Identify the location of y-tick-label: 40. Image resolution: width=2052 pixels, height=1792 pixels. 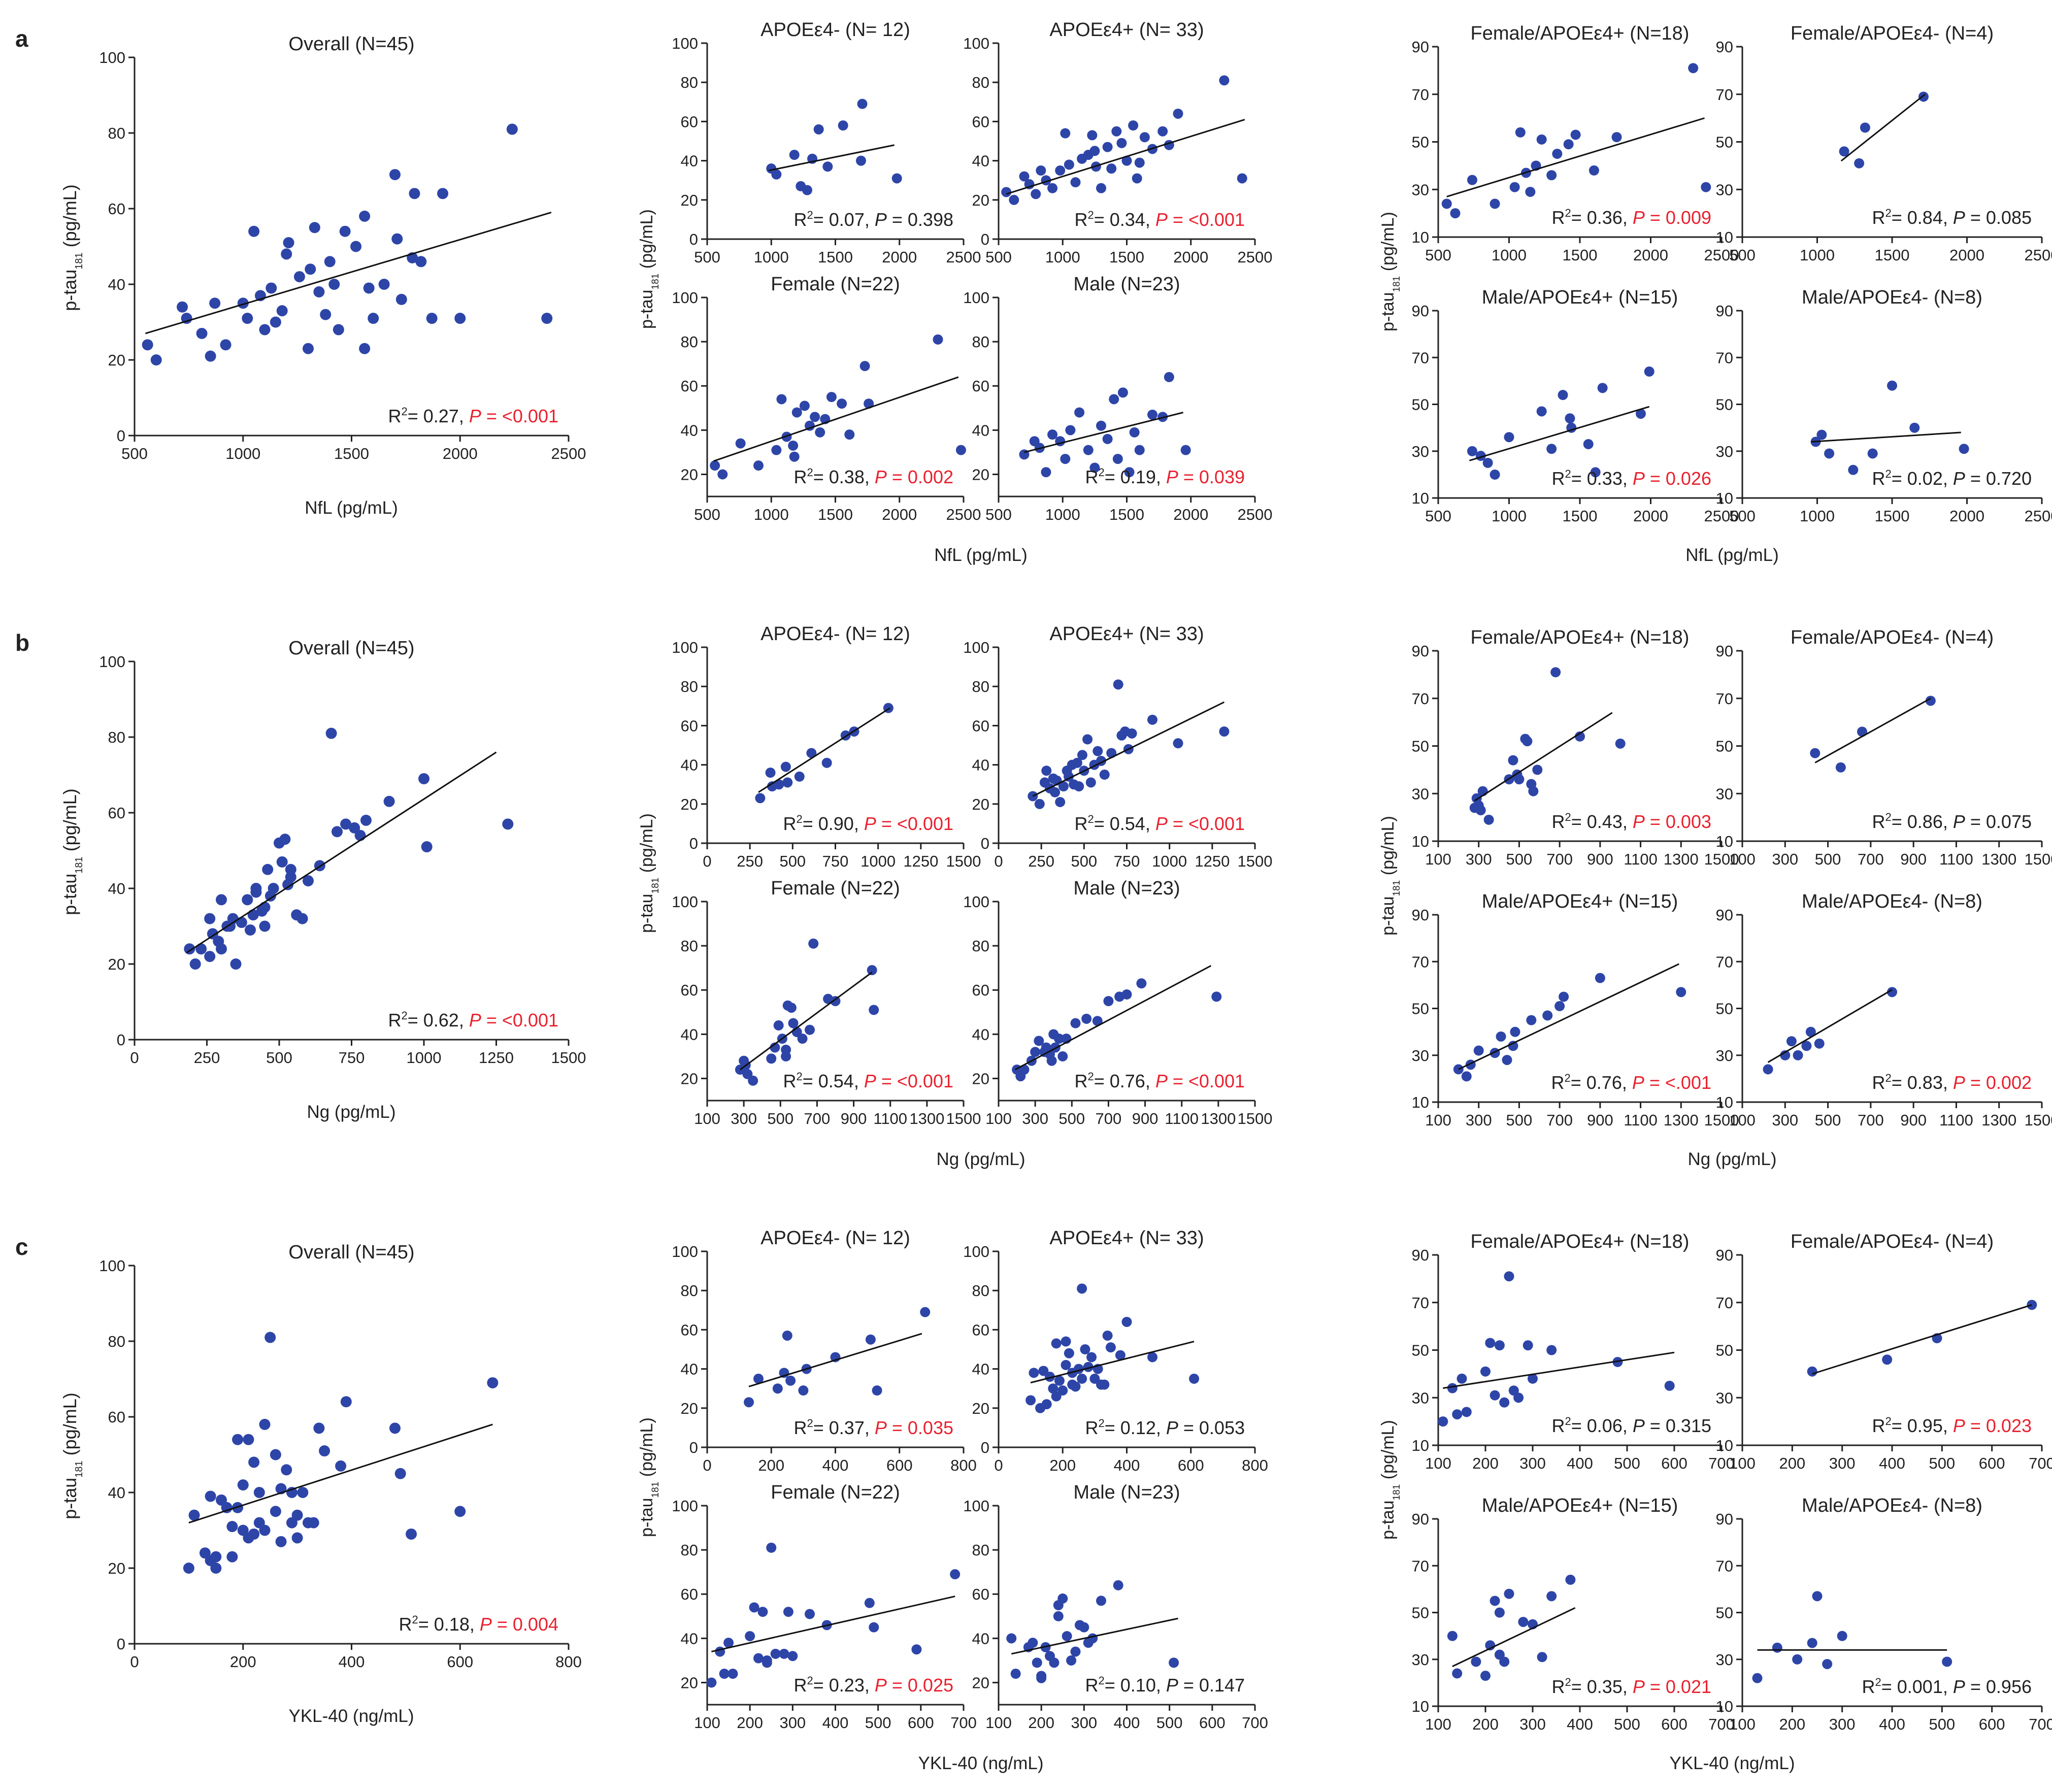
(980, 1034).